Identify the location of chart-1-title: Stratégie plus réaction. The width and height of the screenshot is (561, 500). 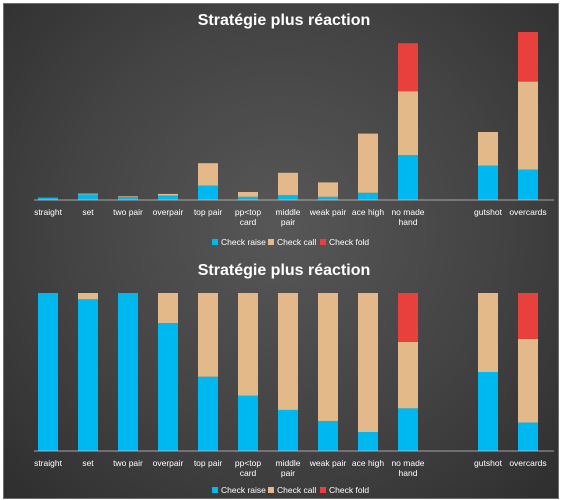
(284, 20).